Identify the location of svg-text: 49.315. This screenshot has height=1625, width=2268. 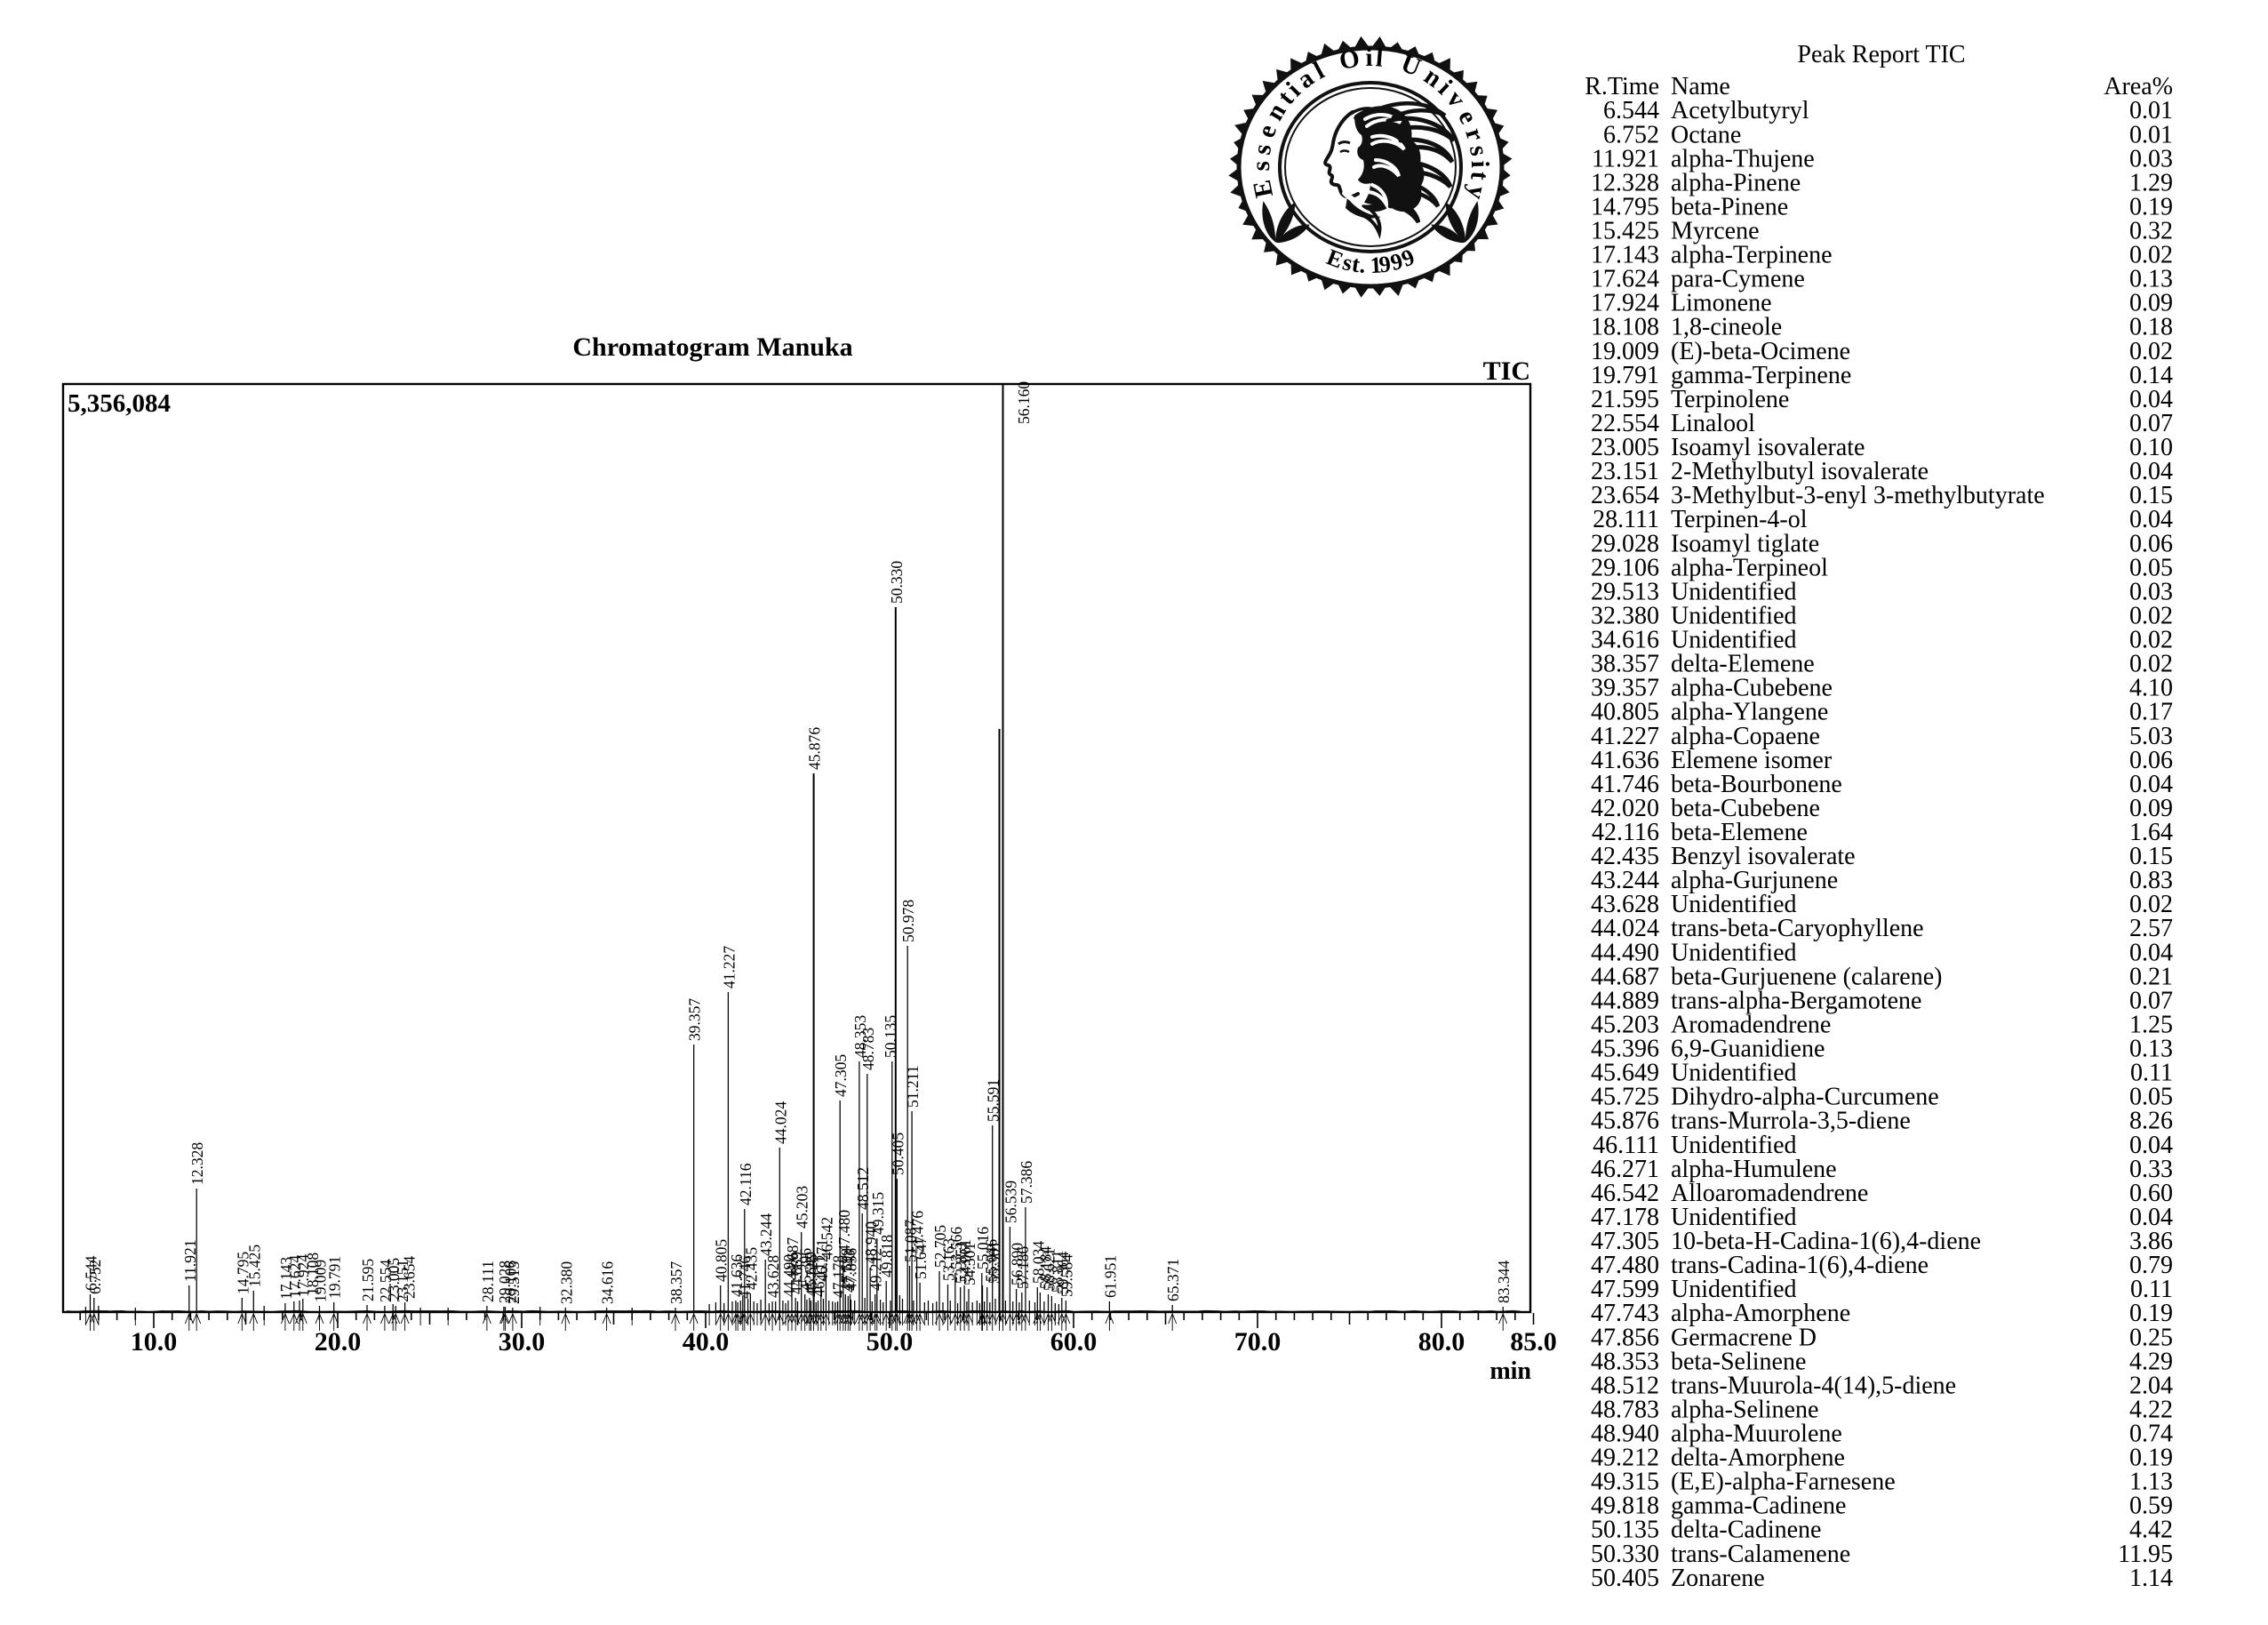
(1625, 1482).